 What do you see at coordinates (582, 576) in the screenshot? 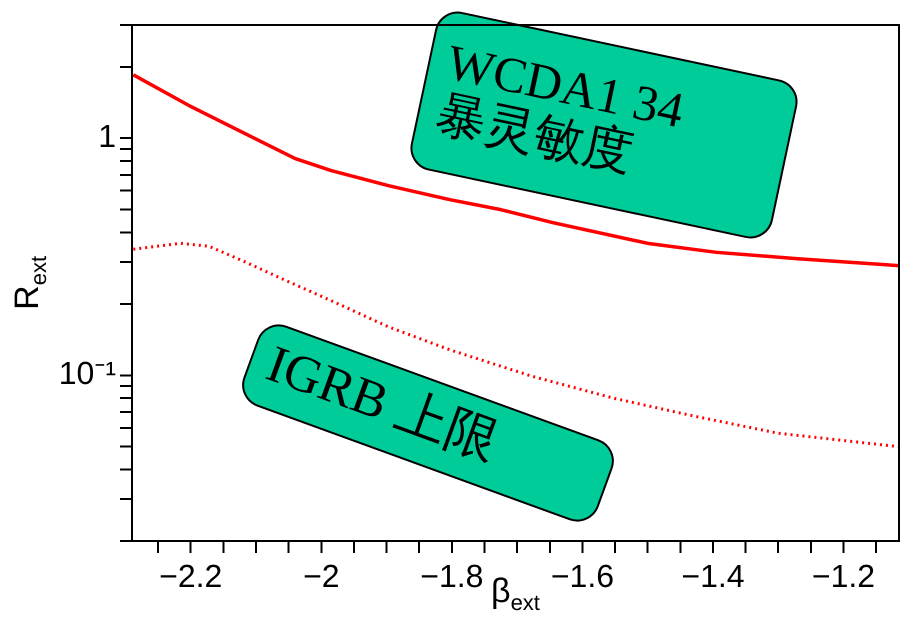
I see `x-tick-label: −1.6` at bounding box center [582, 576].